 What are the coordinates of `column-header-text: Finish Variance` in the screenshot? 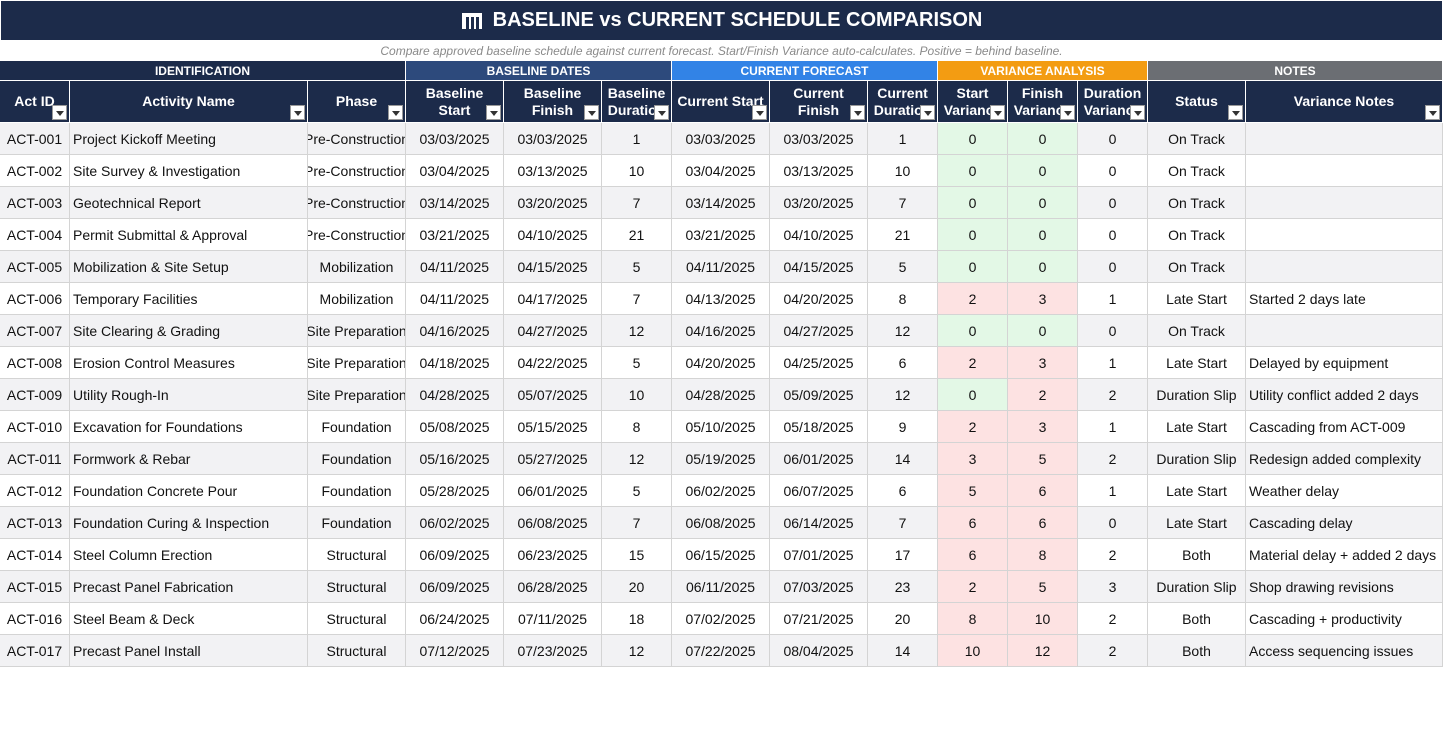 It's located at (1042, 101).